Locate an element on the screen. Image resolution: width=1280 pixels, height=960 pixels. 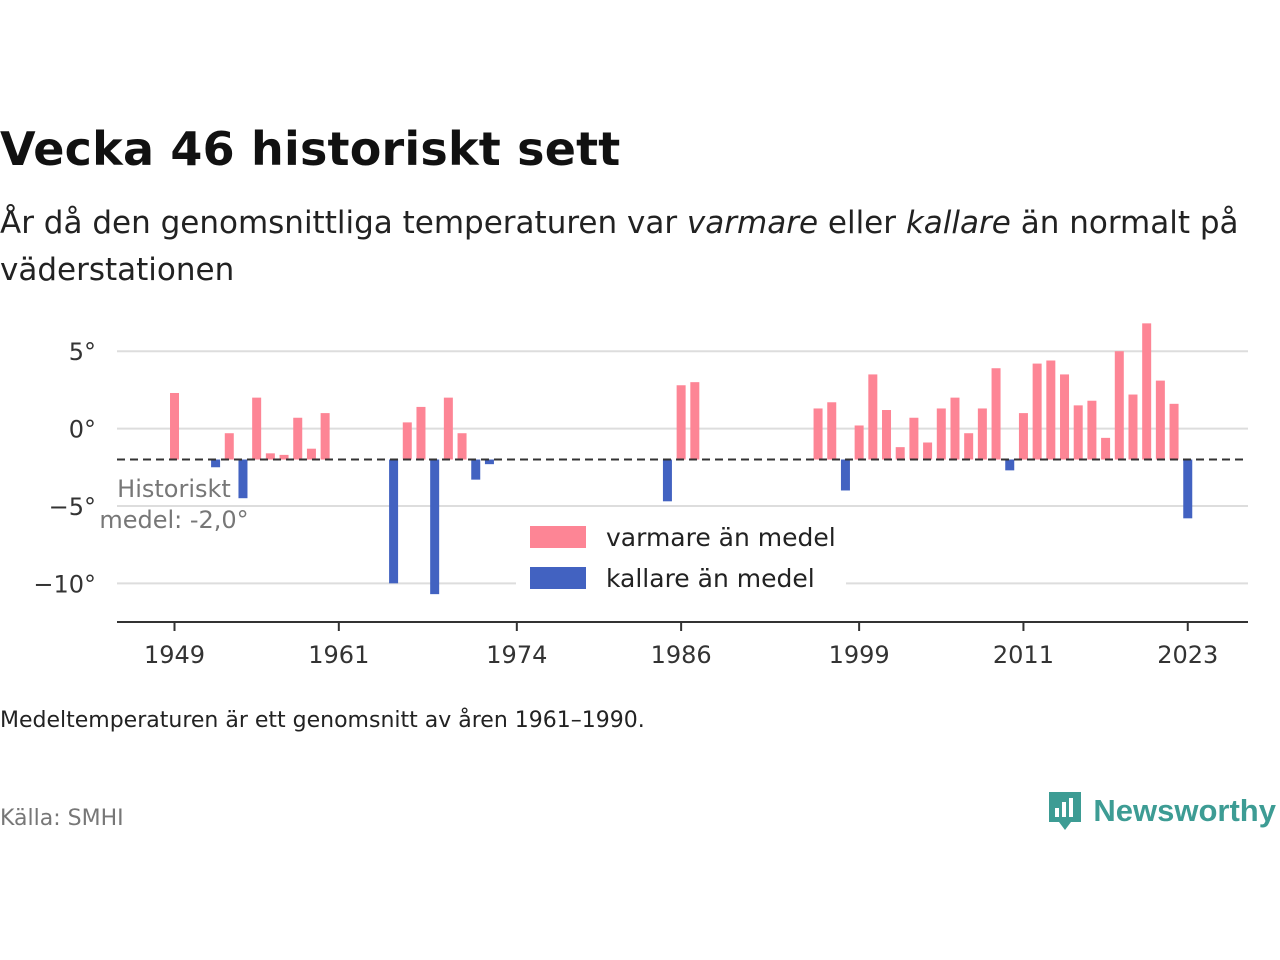
bar-1971 is located at coordinates (476, 469).